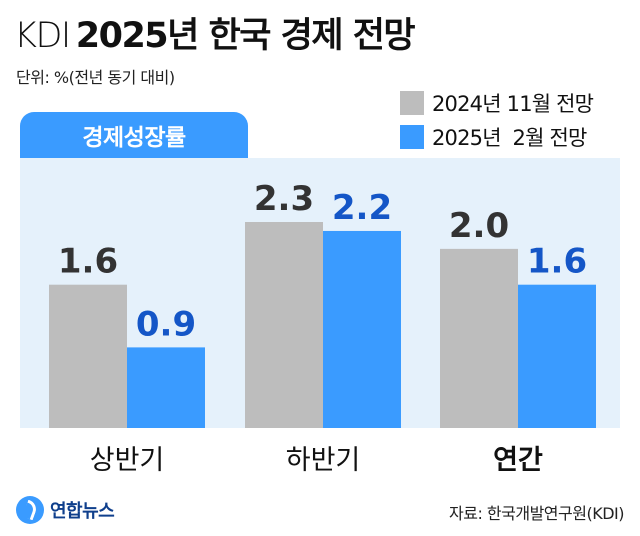 Image resolution: width=640 pixels, height=536 pixels. I want to click on chart-title: KDI 2025년 한국 경제 전망, so click(215, 36).